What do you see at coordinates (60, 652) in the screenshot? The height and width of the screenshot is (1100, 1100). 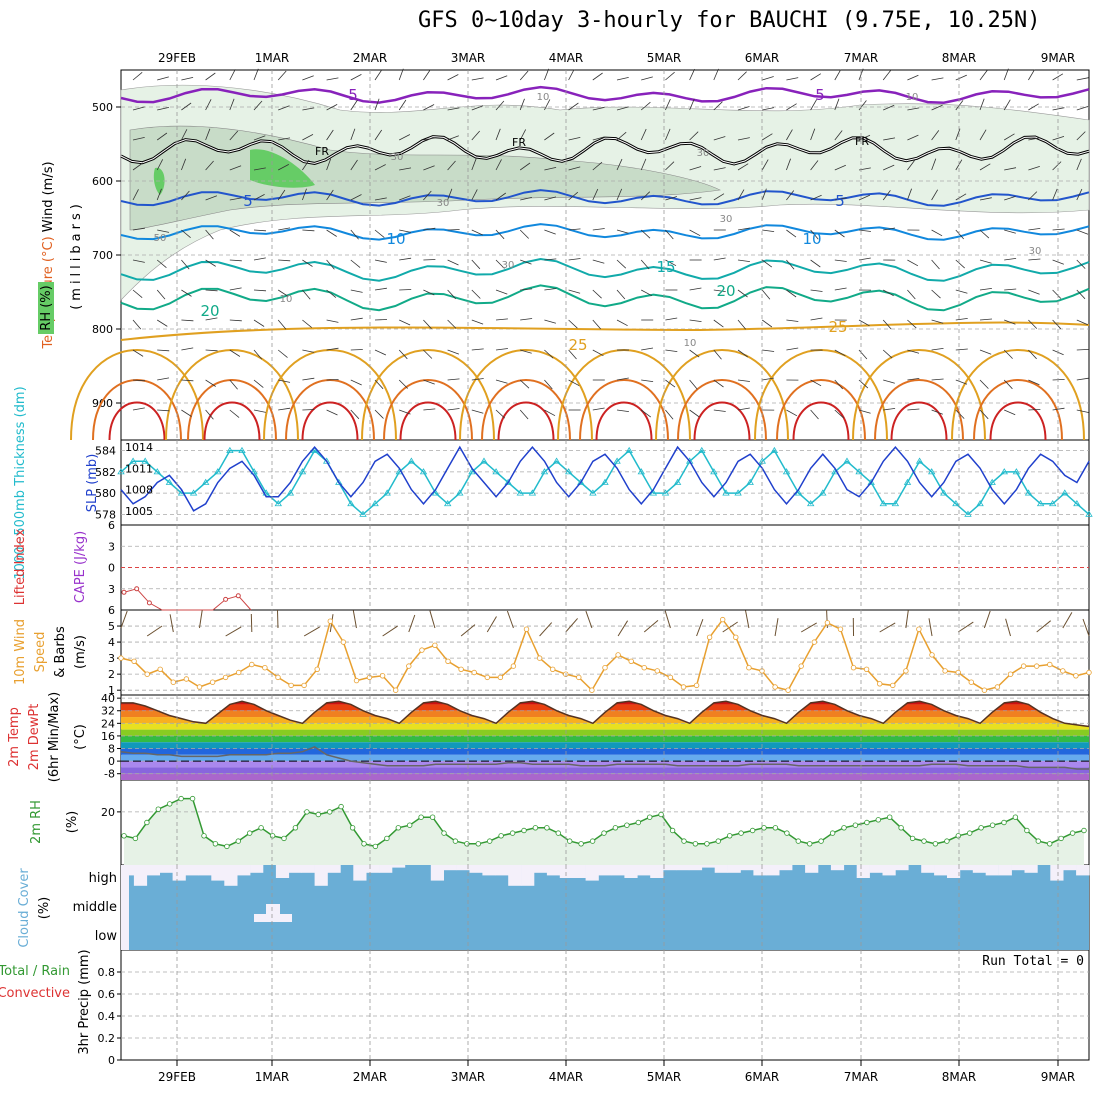 I see `wind-ylabel-3: & Barbs` at bounding box center [60, 652].